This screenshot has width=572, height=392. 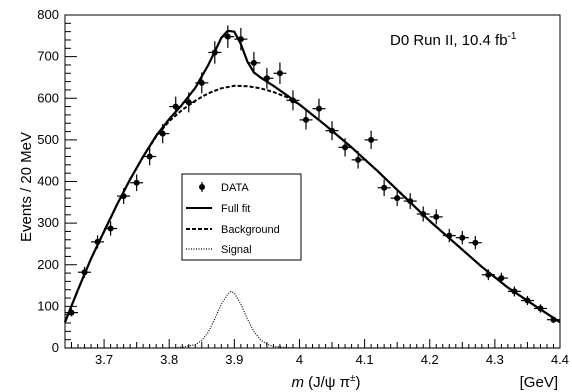 What do you see at coordinates (48, 181) in the screenshot?
I see `y-tick-label: 400` at bounding box center [48, 181].